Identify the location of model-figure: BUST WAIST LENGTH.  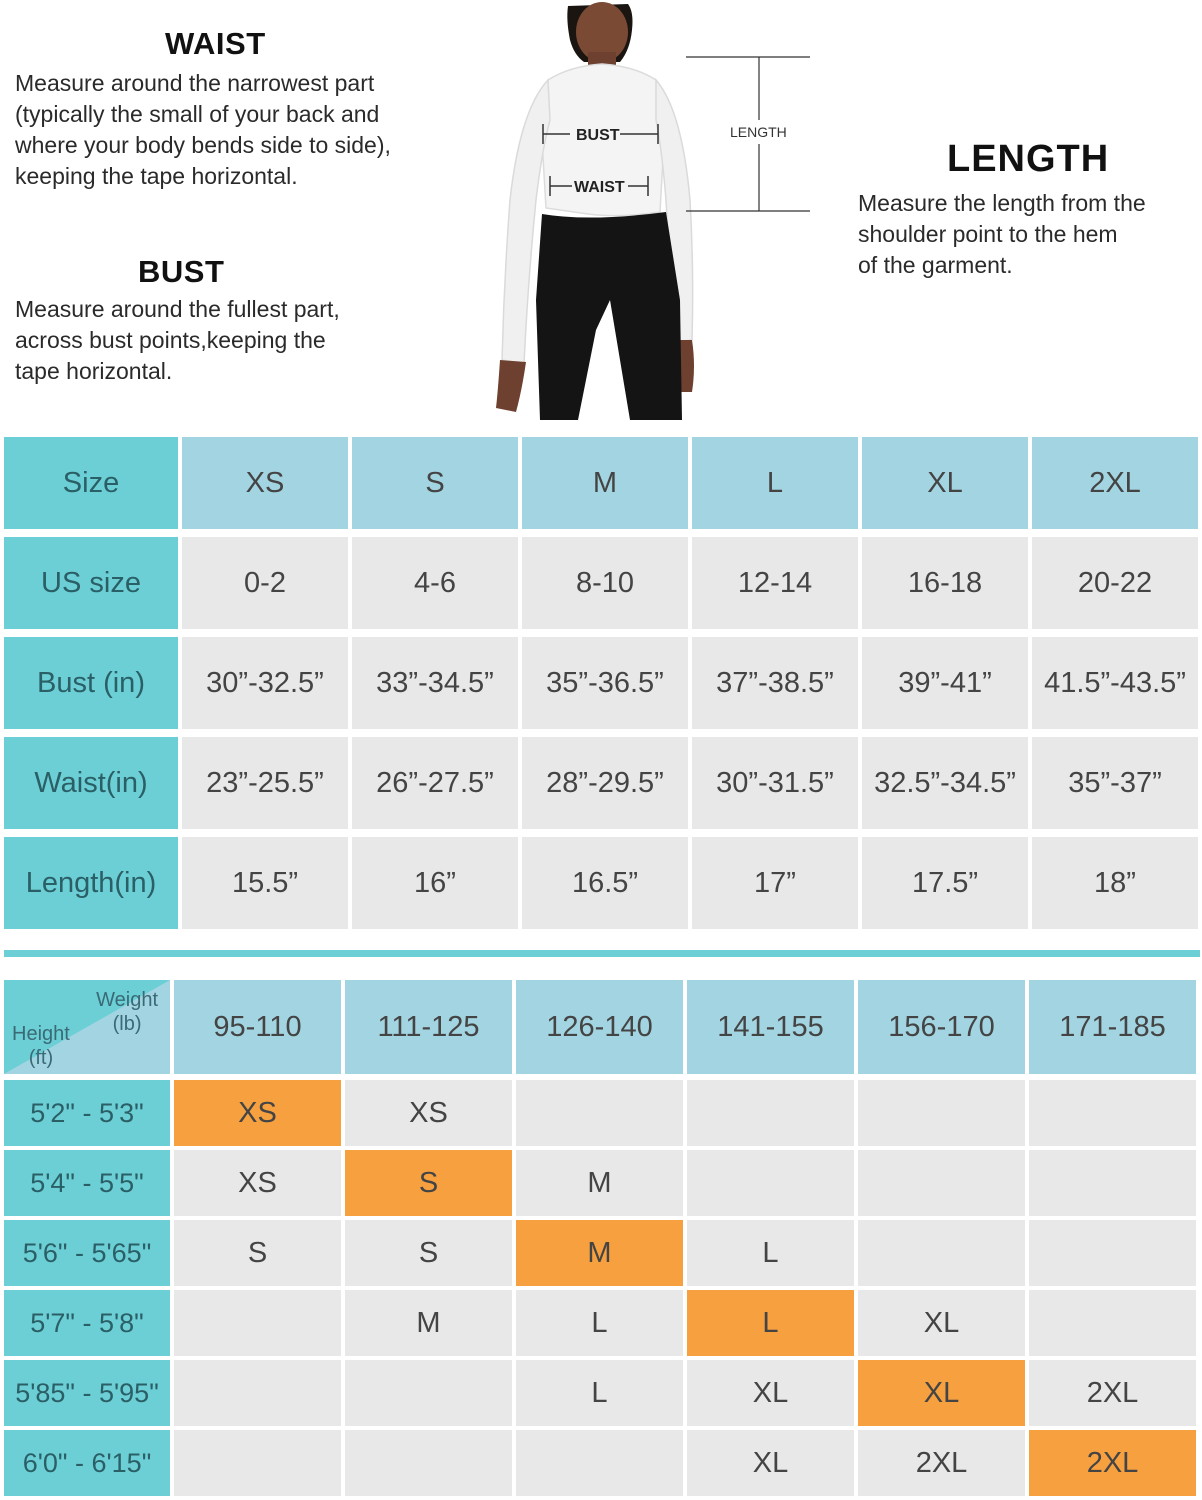
(653, 211).